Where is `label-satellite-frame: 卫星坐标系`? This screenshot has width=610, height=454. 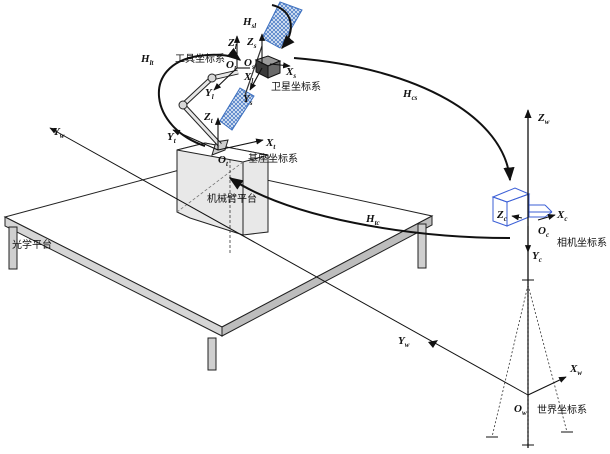
label-satellite-frame: 卫星坐标系 is located at coordinates (296, 87).